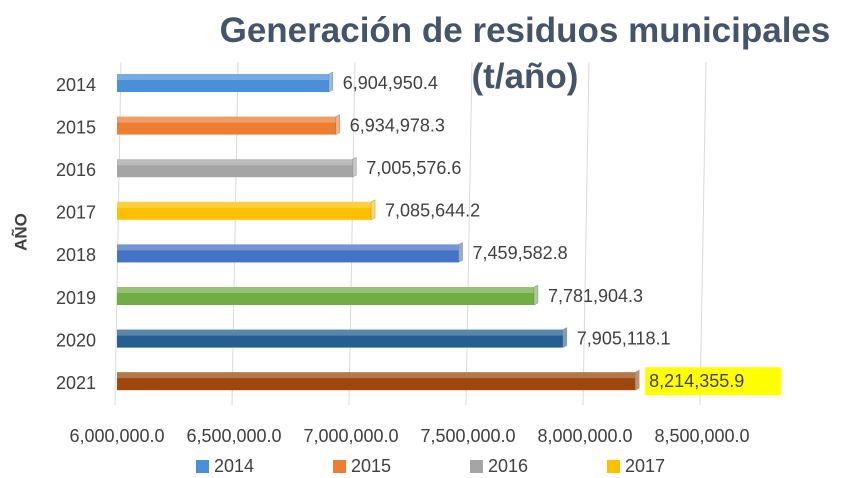 This screenshot has height=478, width=853. I want to click on label-highlight, so click(713, 381).